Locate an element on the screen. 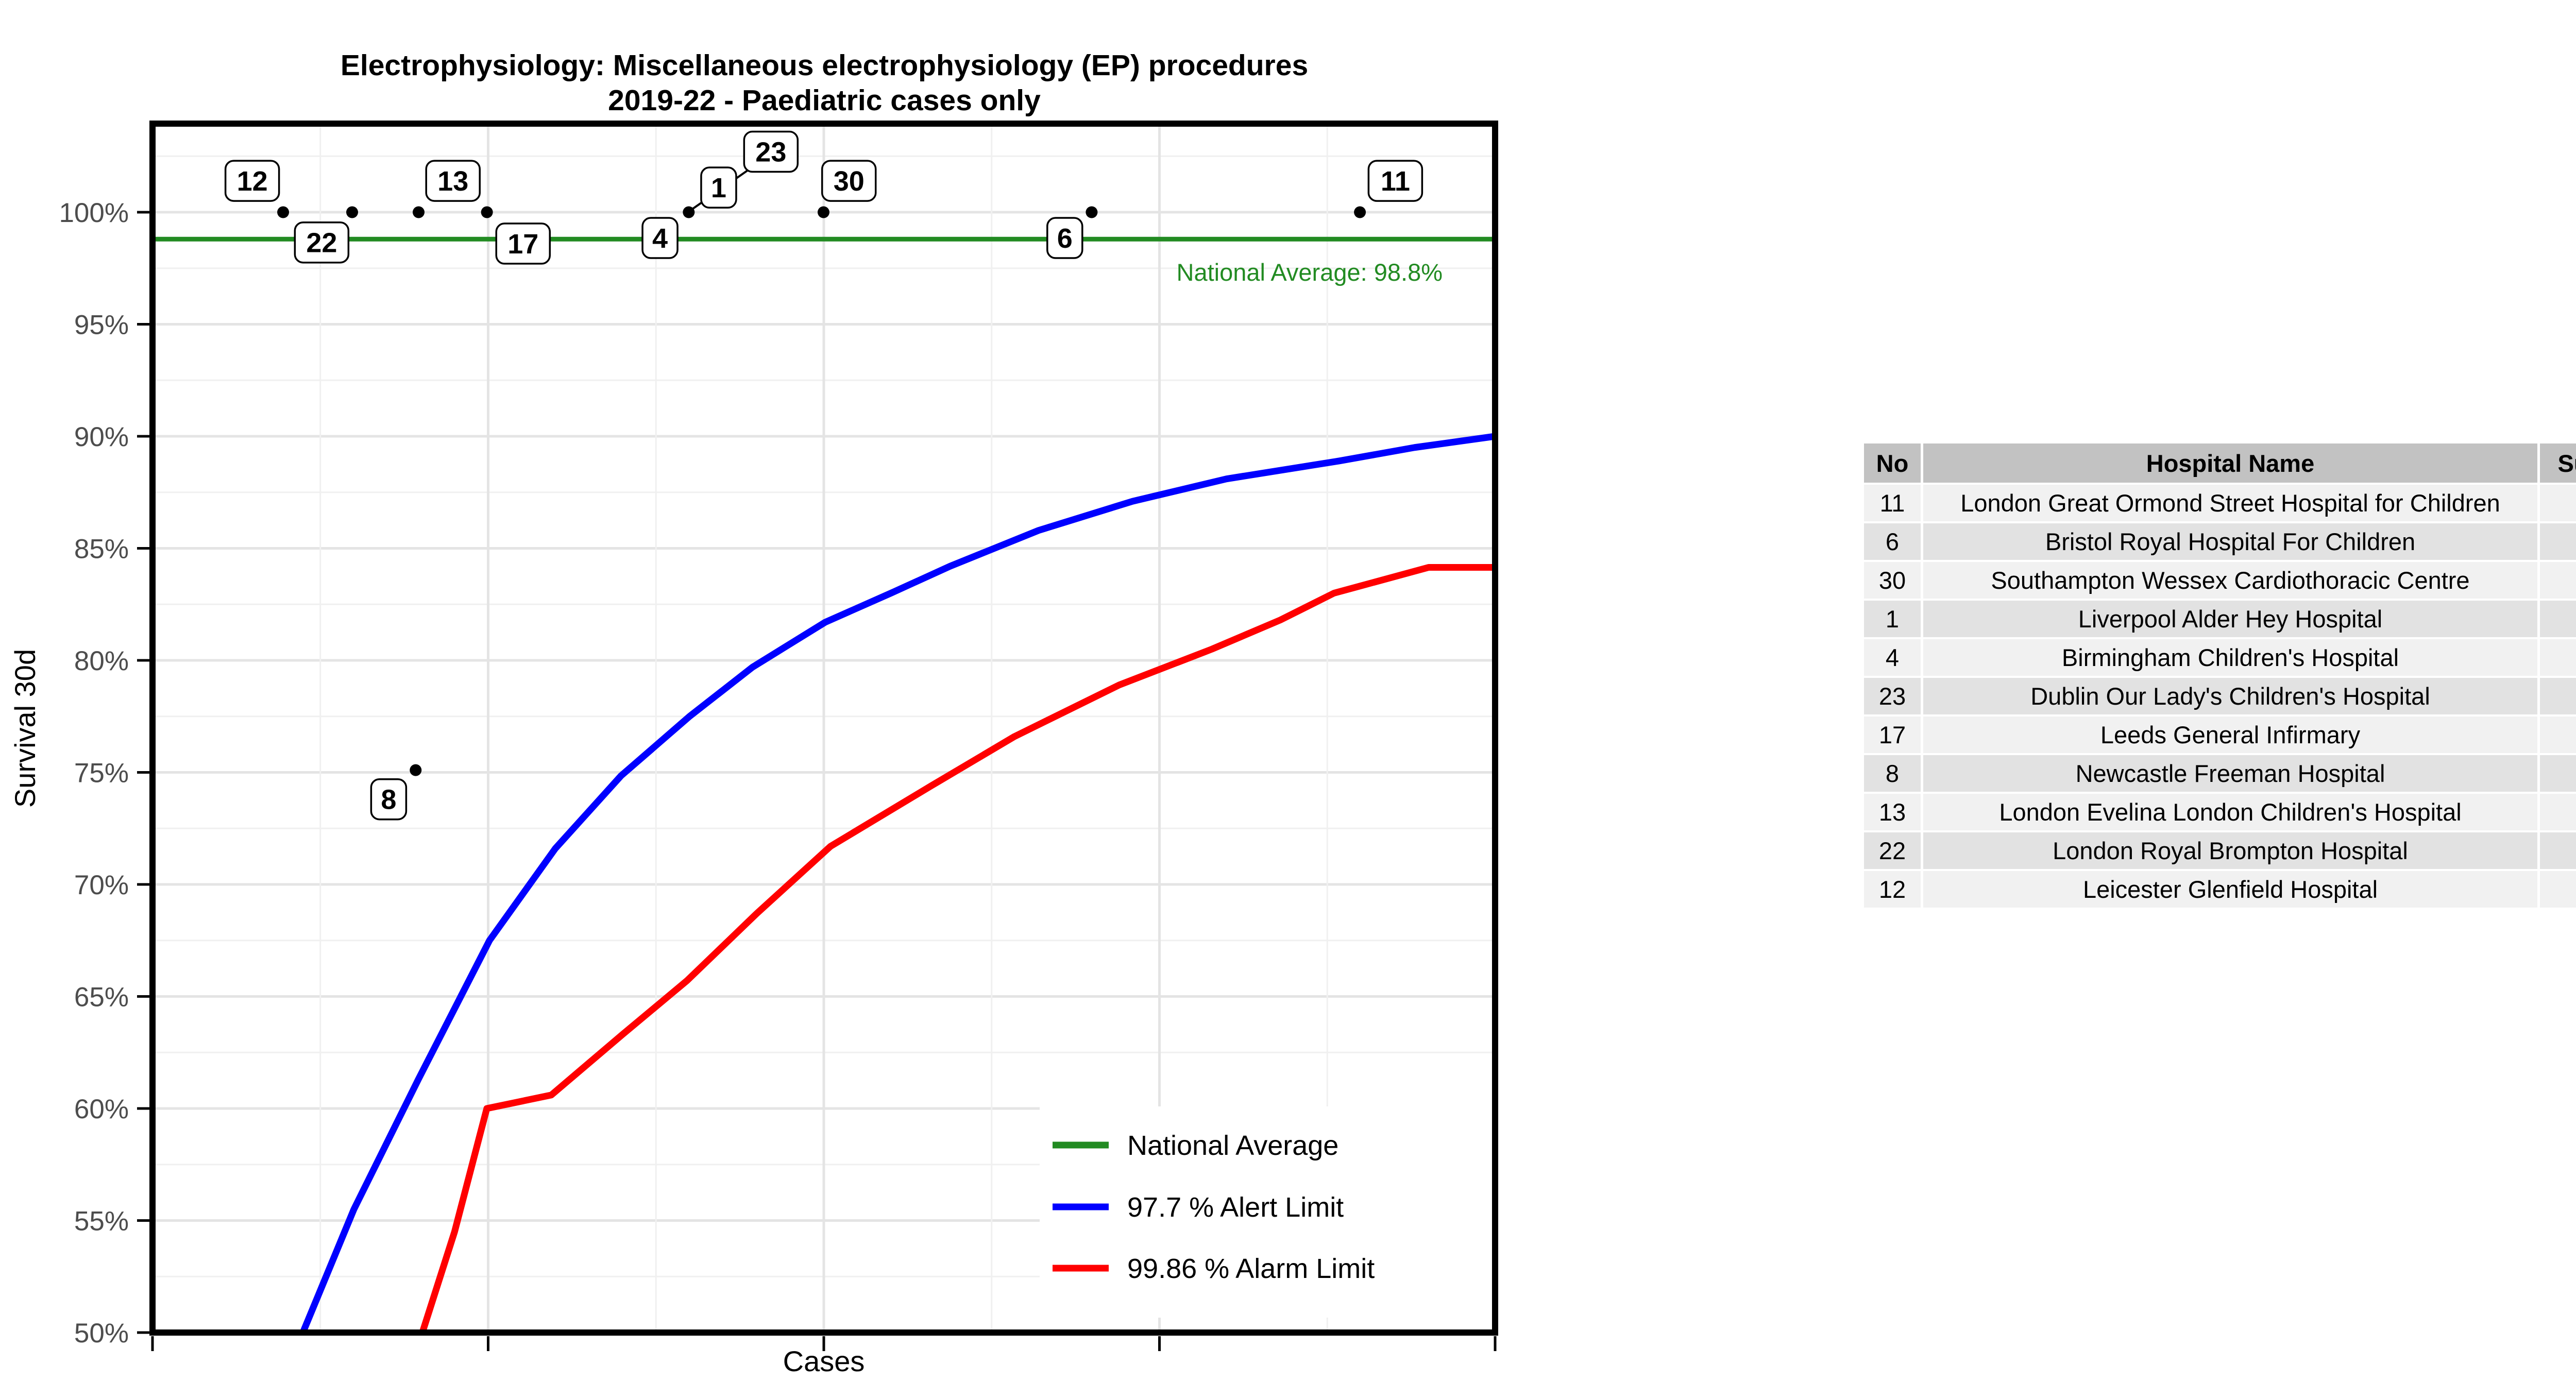  chart-title-line2: 2019-22 - Paediatric cases only is located at coordinates (824, 100).